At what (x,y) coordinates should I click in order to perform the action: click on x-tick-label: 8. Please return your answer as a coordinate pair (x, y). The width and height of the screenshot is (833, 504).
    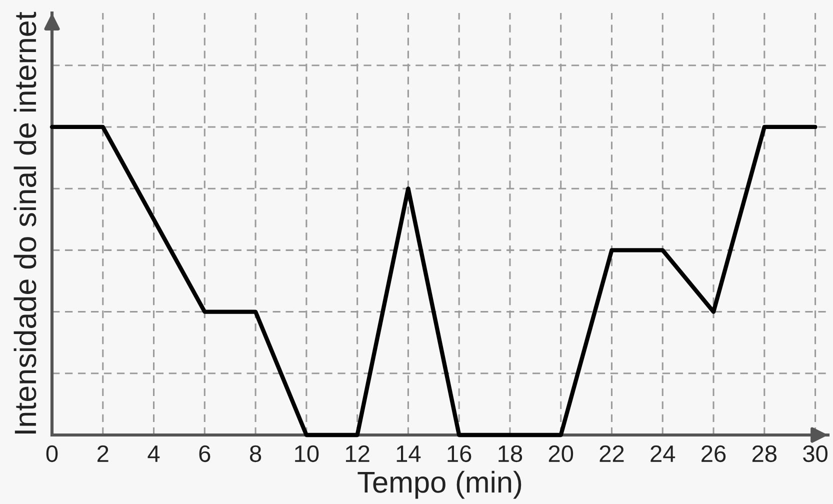
    Looking at the image, I should click on (256, 453).